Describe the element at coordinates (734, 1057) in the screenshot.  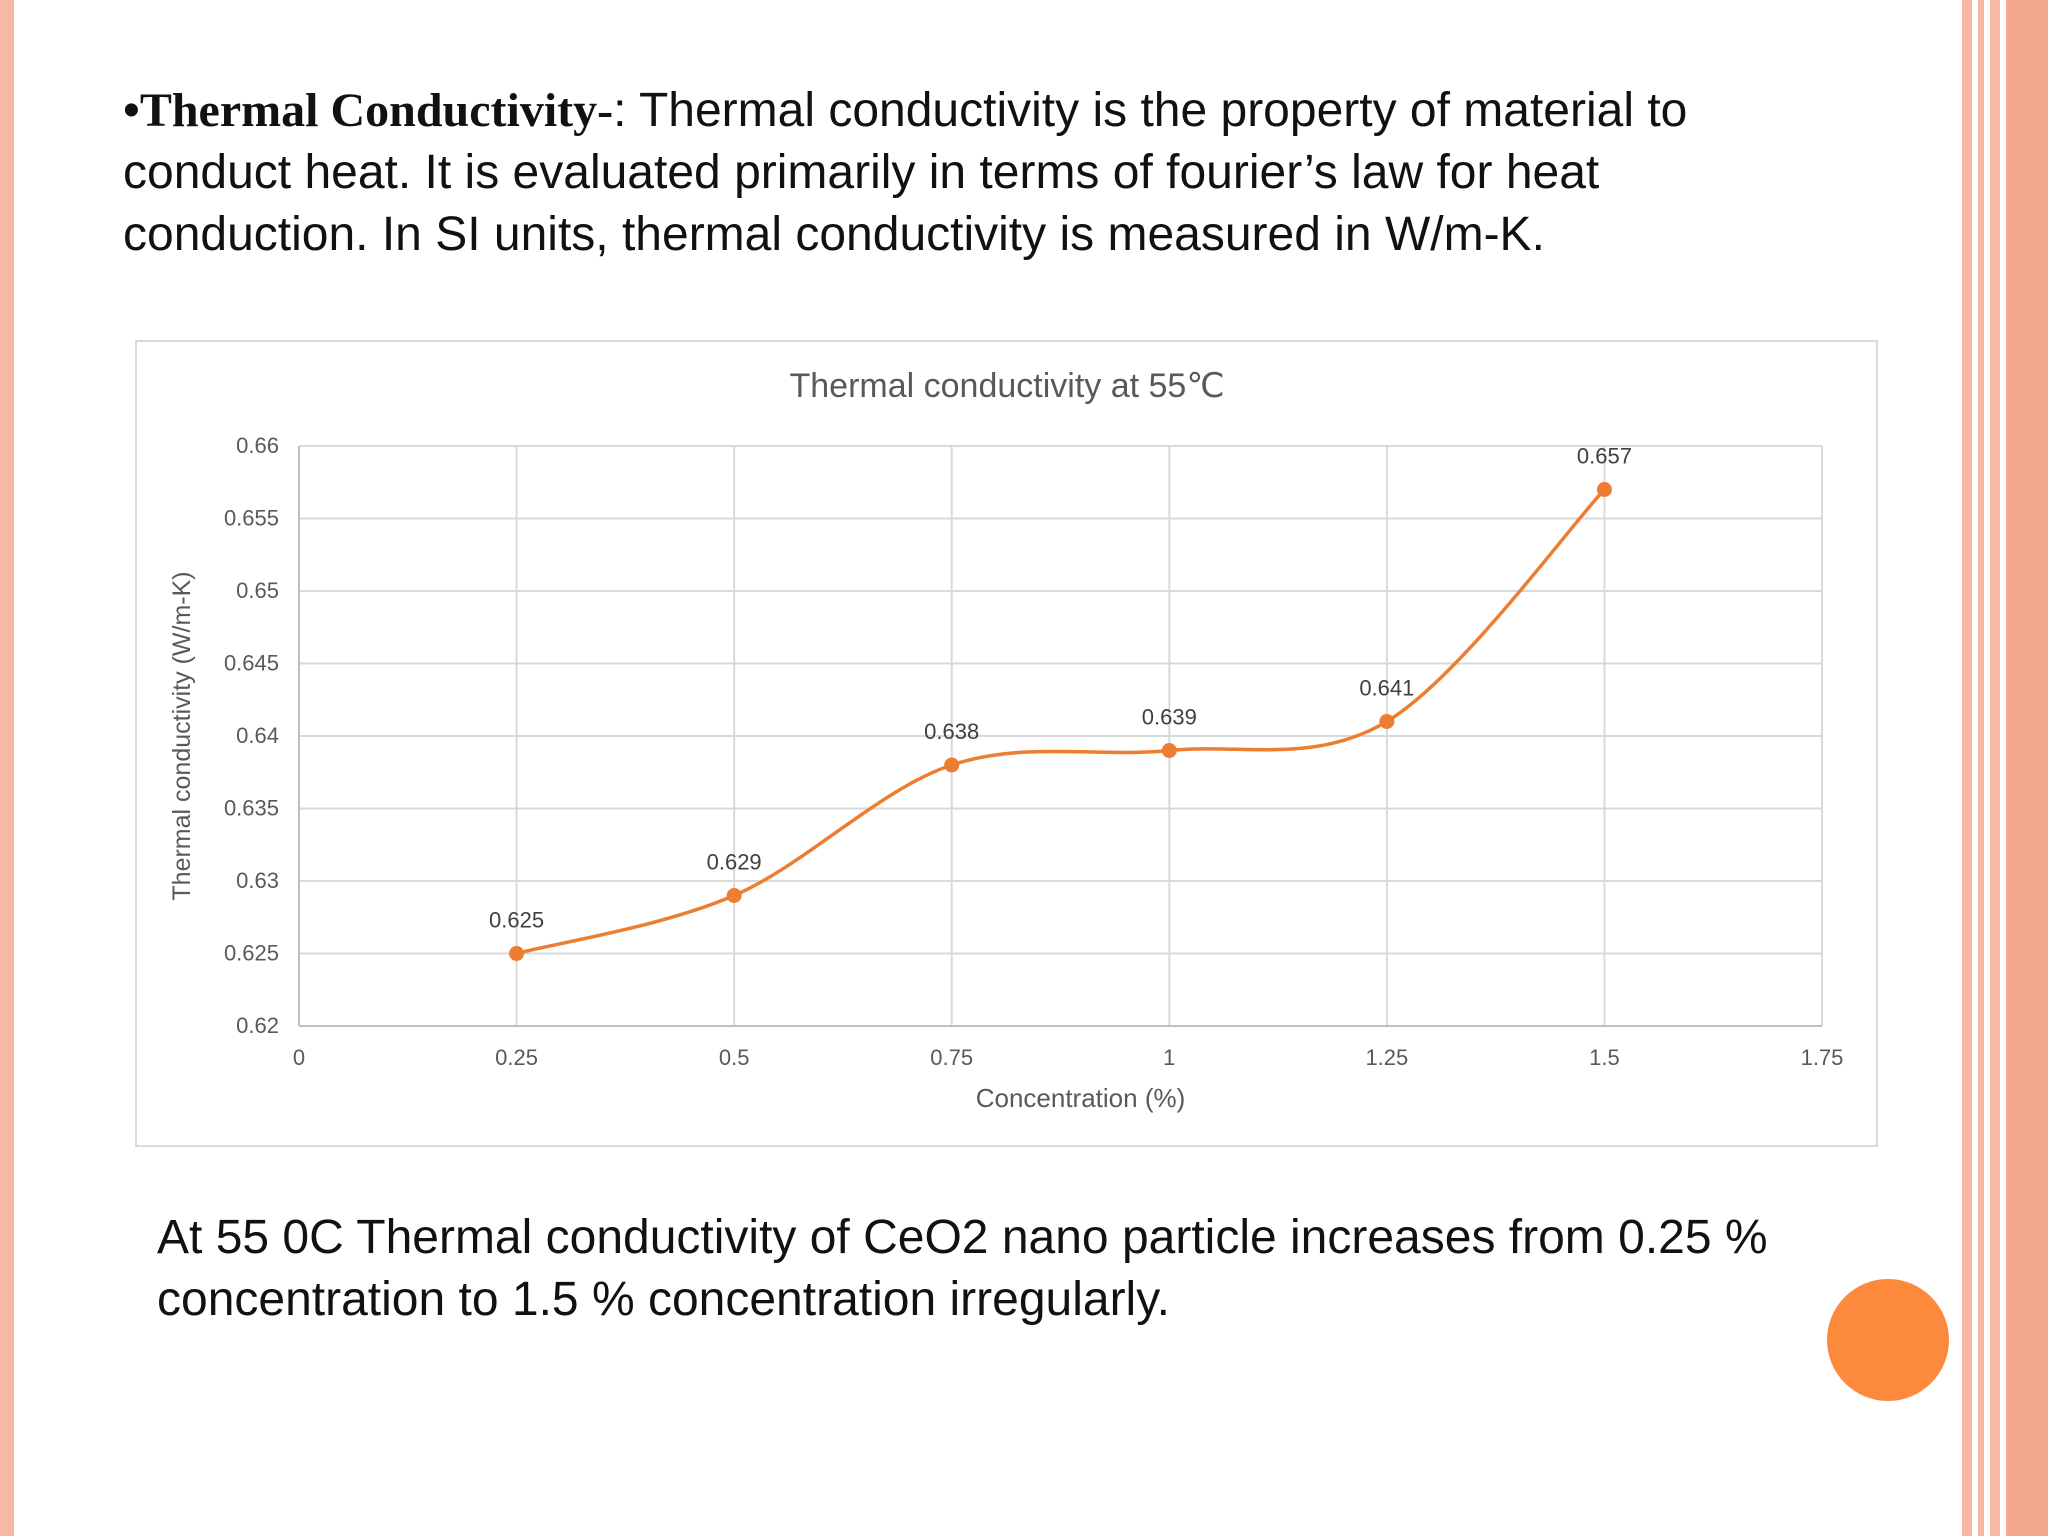
I see `x-tick-label-2: 0.5` at that location.